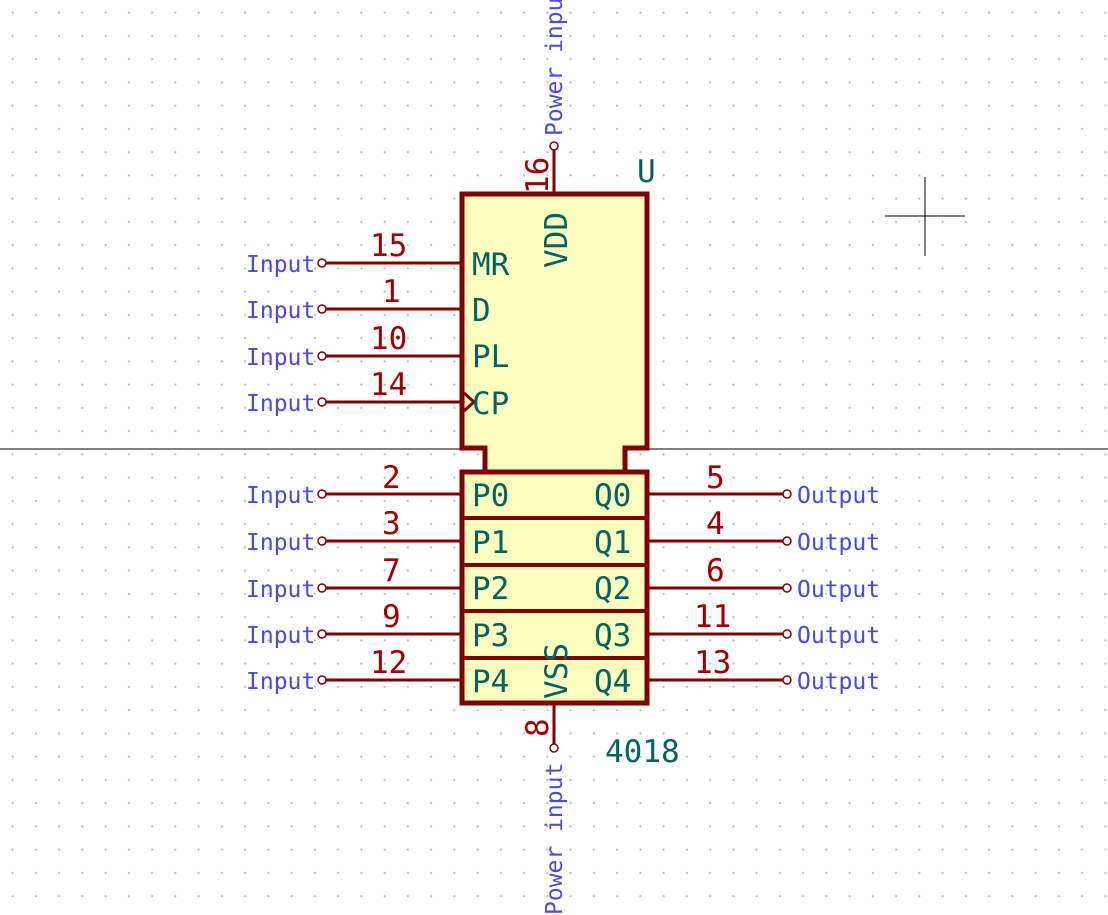  Describe the element at coordinates (388, 246) in the screenshot. I see `pin-mr-number: 15` at that location.